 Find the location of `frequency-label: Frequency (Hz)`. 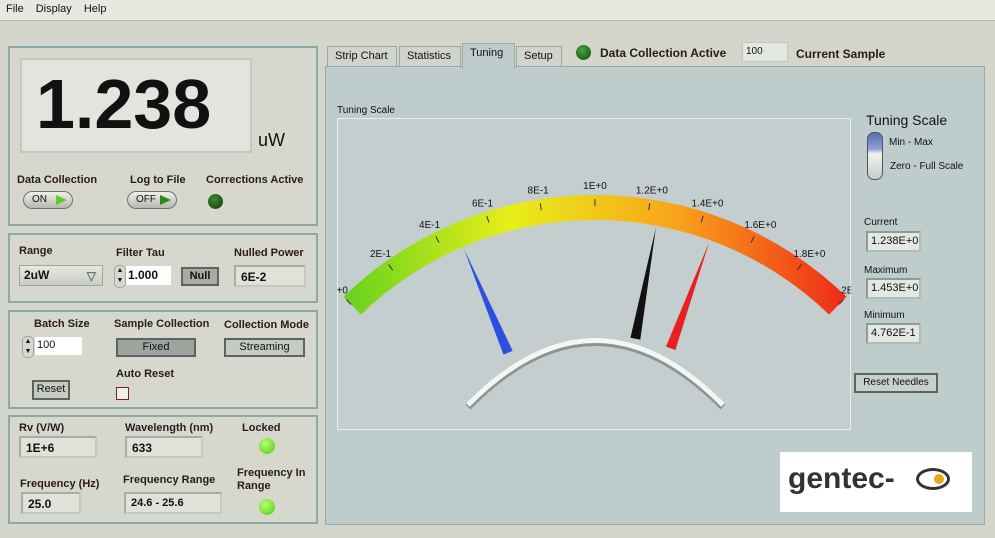

frequency-label: Frequency (Hz) is located at coordinates (60, 484).